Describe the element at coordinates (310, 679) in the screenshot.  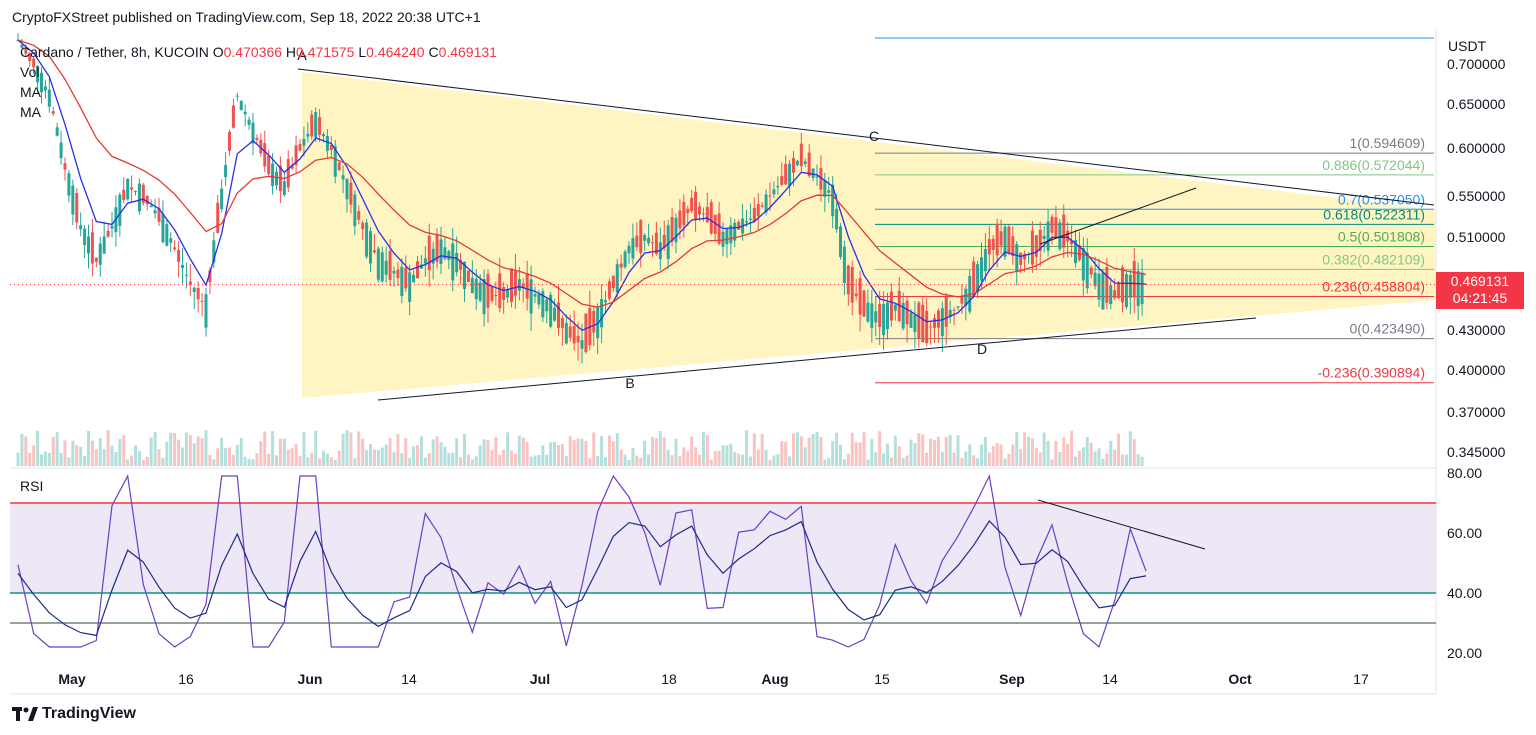
I see `time-tick-label: Jun` at that location.